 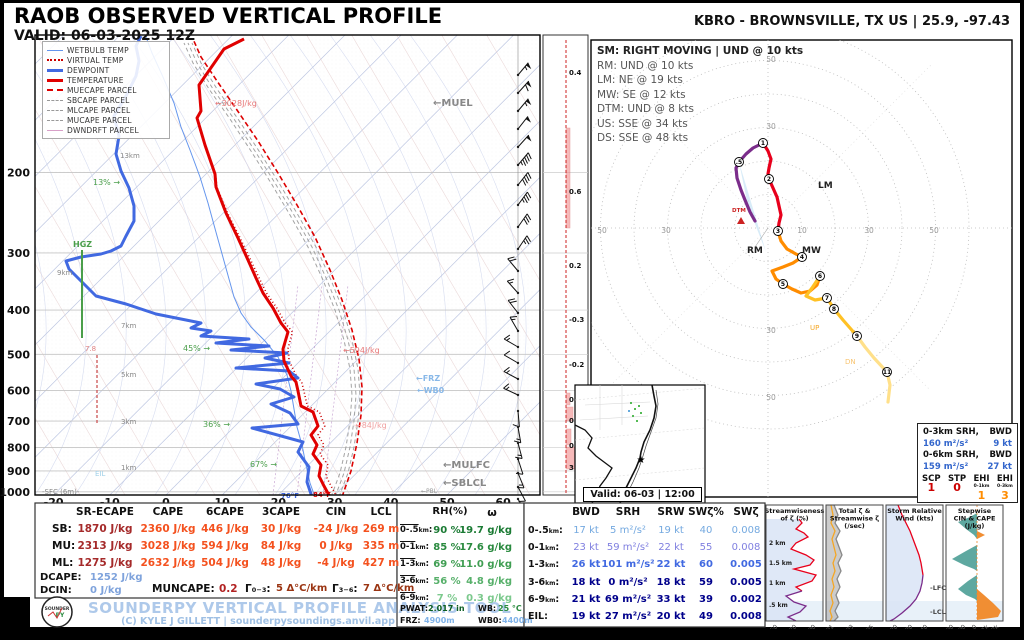 I want to click on svg-text: 700, so click(x=18, y=421).